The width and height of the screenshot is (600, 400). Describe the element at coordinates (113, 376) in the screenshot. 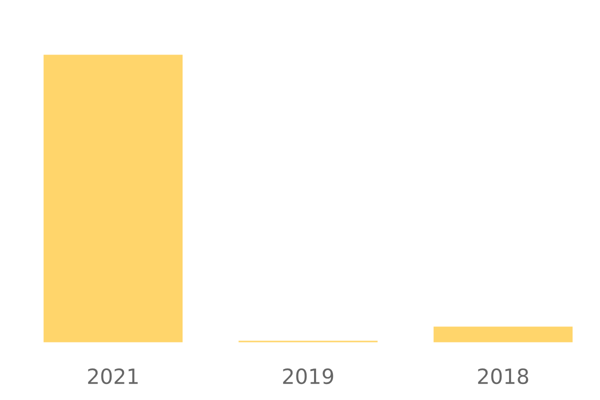

I see `x-tick-label: 2021` at that location.